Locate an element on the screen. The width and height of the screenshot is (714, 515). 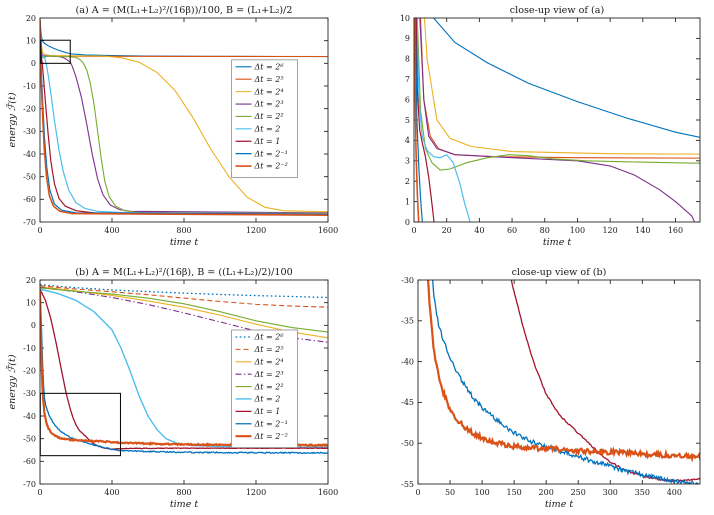
chart-title: close-up view of (a) is located at coordinates (557, 10).